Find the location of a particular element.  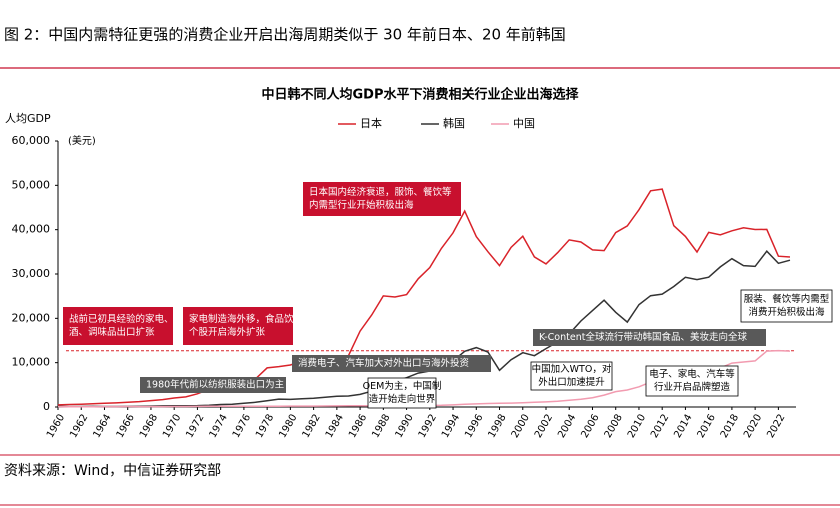

annotation-text: 内需型行业开始积极出海 is located at coordinates (361, 205).